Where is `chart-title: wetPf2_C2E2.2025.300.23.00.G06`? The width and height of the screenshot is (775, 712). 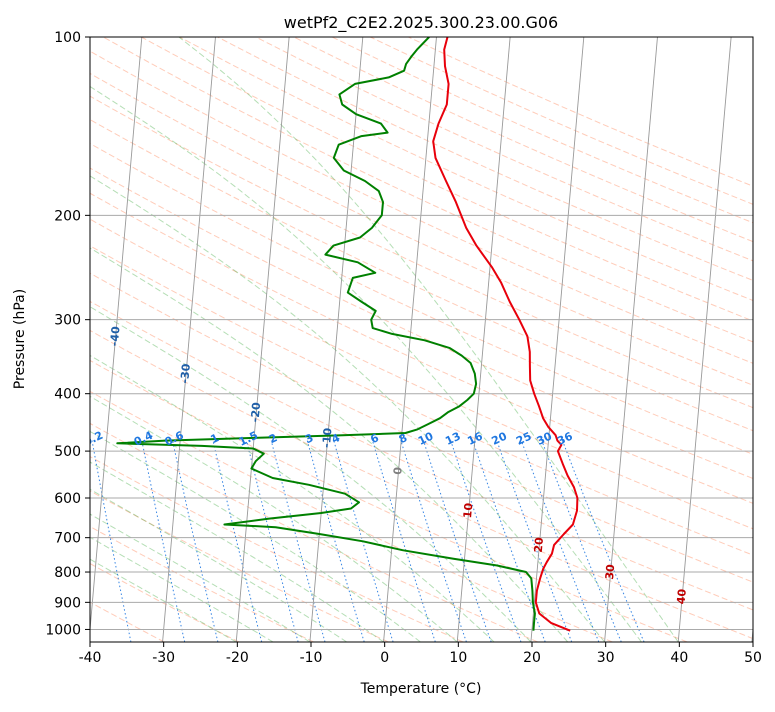
chart-title: wetPf2_C2E2.2025.300.23.00.G06 is located at coordinates (421, 23).